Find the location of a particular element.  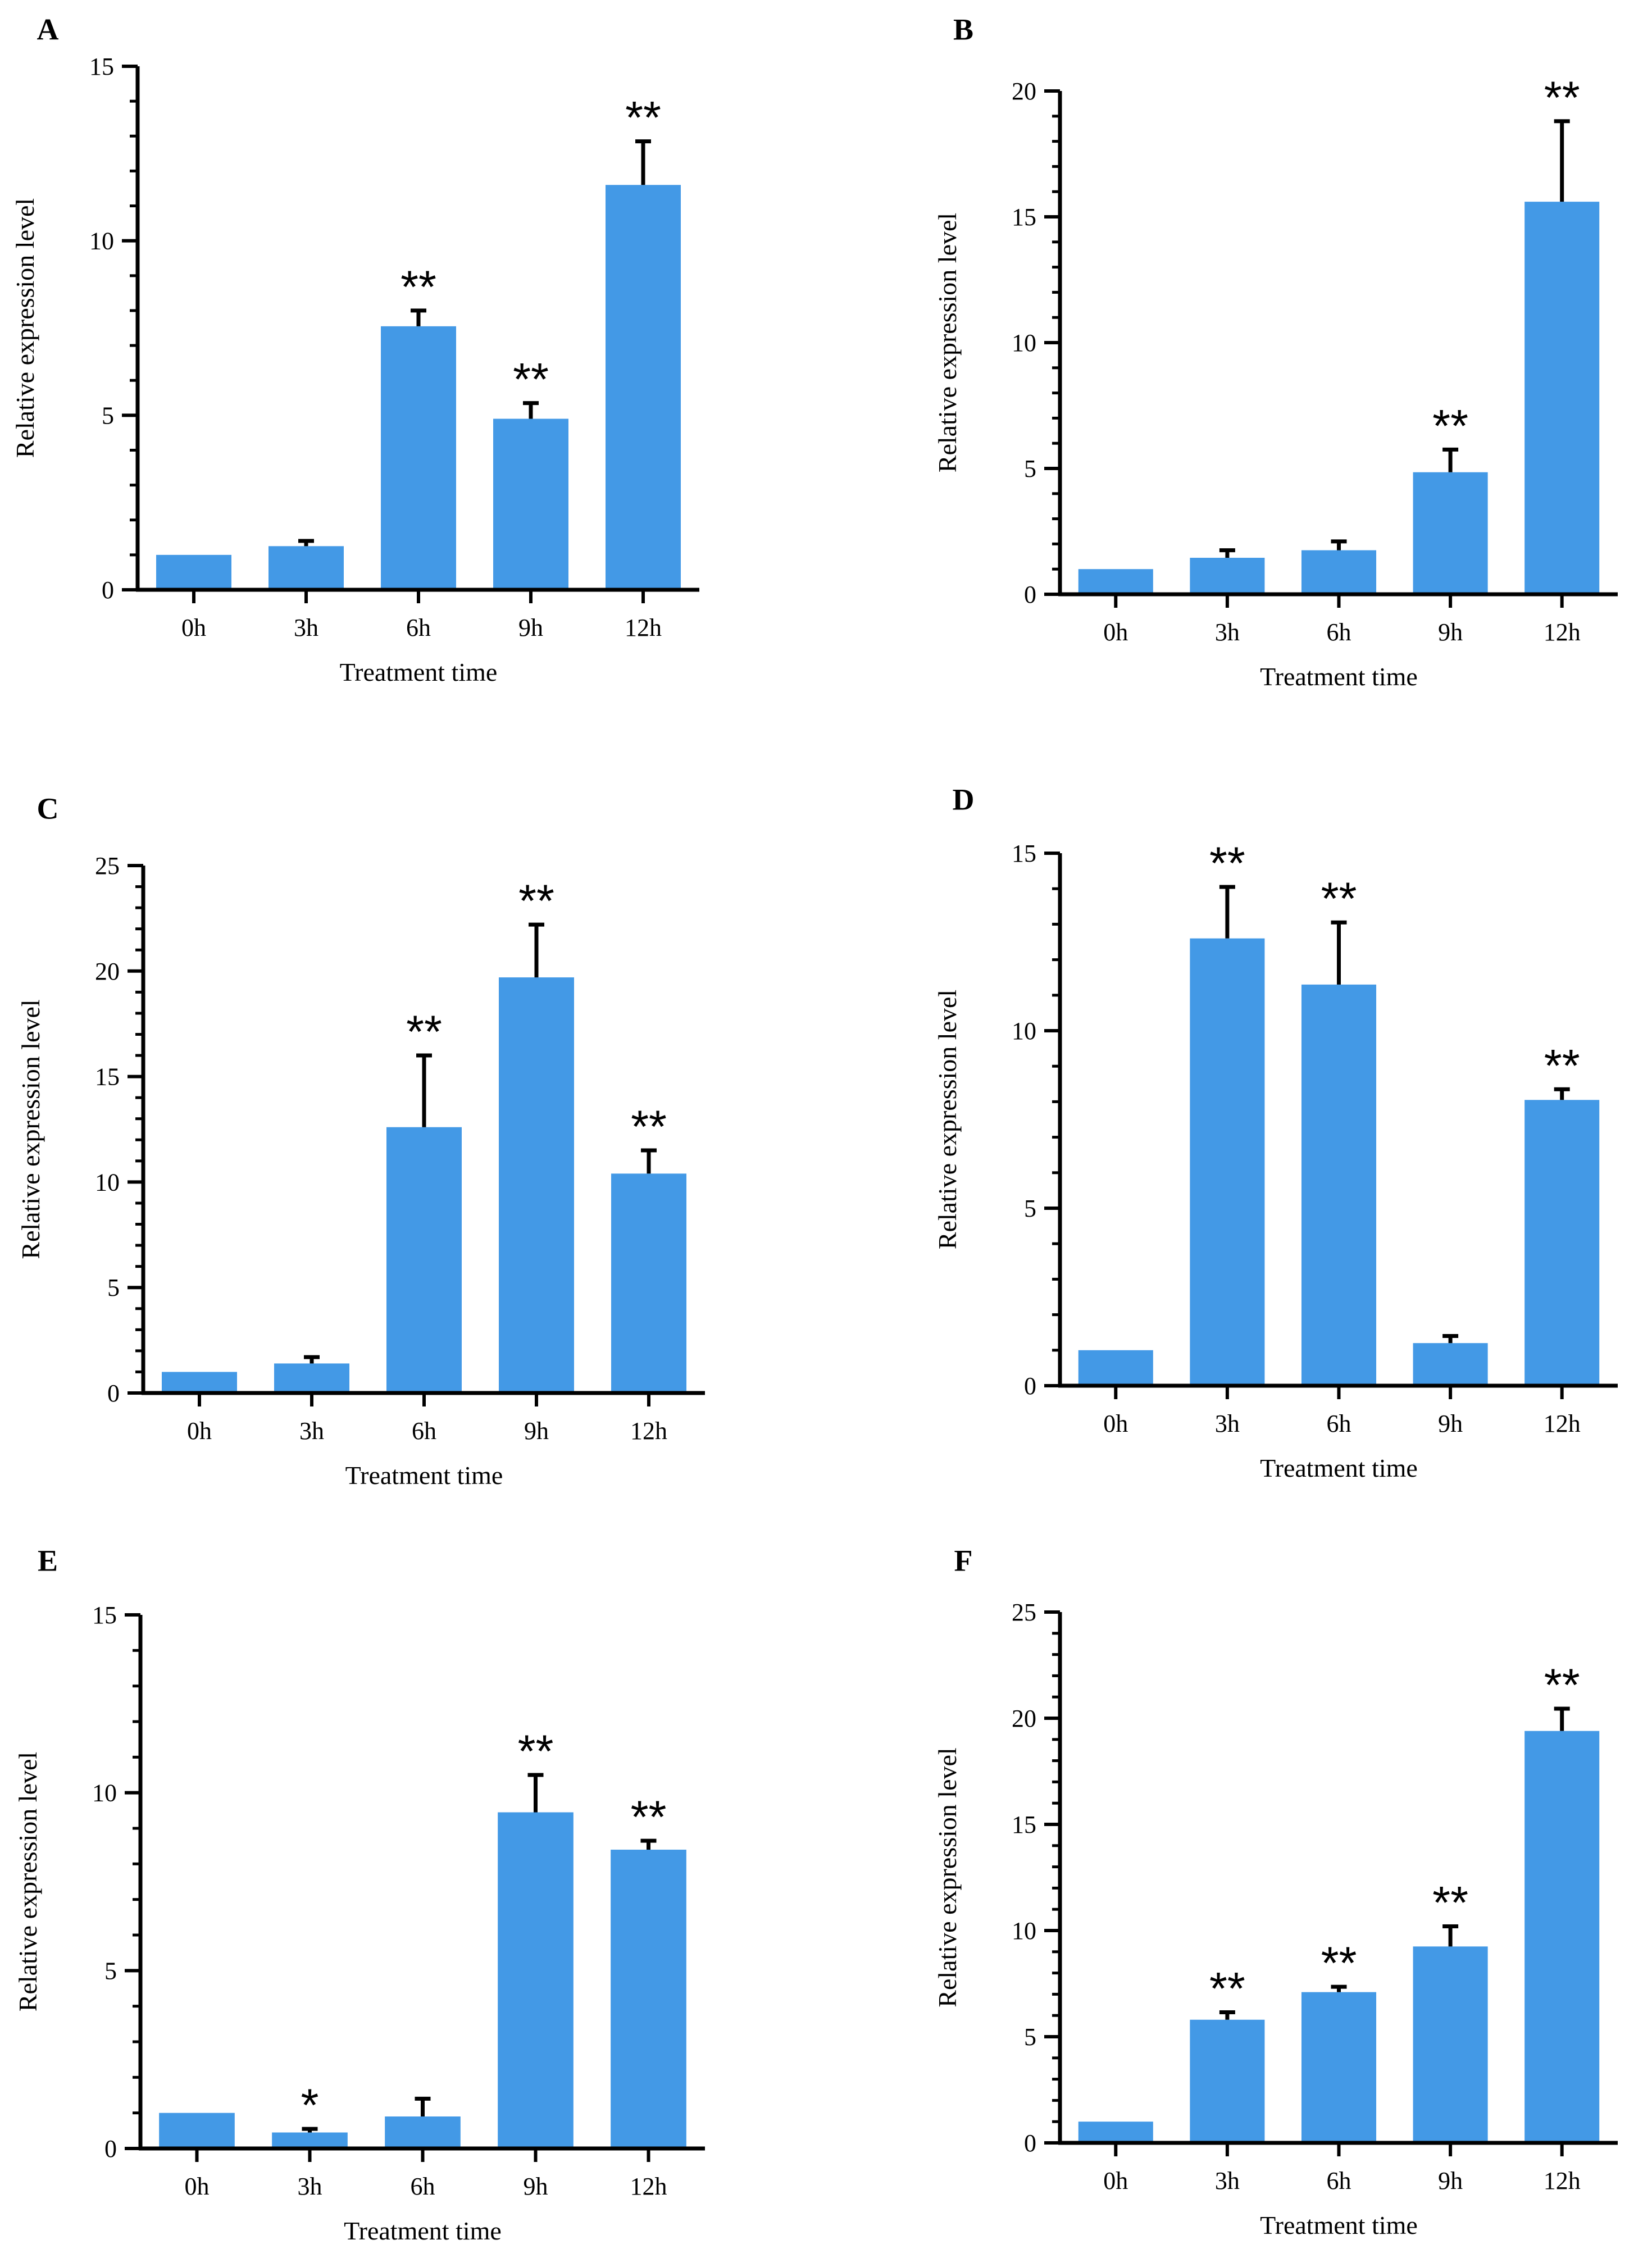

x-tick-label-e-9h: 9h is located at coordinates (536, 2186).